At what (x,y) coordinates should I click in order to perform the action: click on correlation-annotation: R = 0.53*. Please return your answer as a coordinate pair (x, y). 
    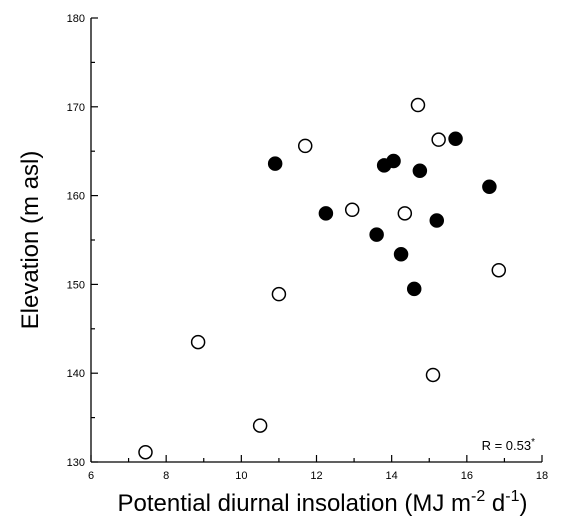
    Looking at the image, I should click on (509, 445).